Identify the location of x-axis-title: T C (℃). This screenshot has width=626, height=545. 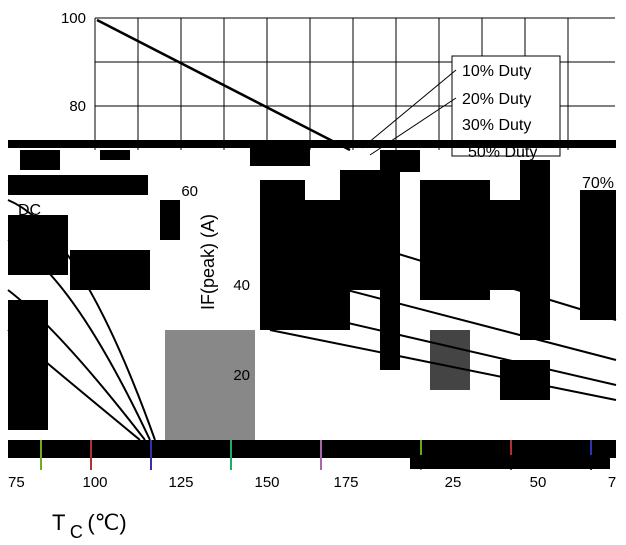
(89, 526).